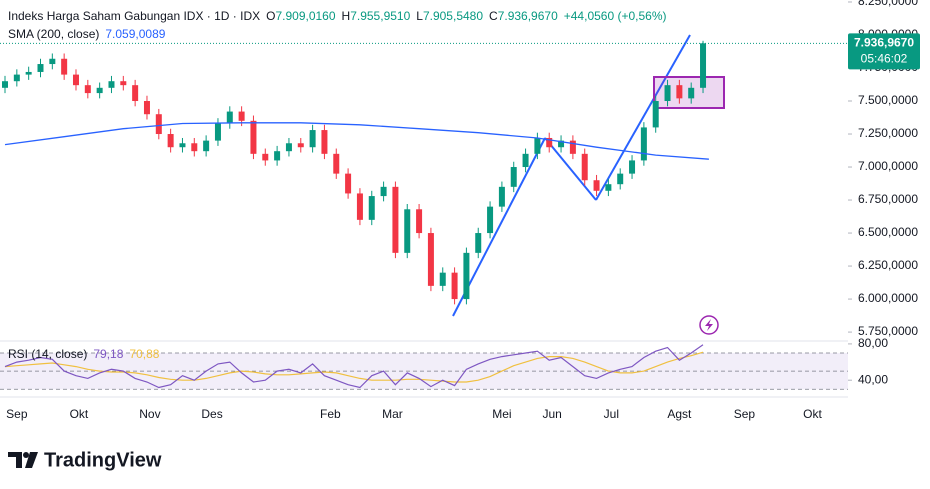 The image size is (930, 489). What do you see at coordinates (453, 16) in the screenshot?
I see `ohlc-value: 7.905,5480` at bounding box center [453, 16].